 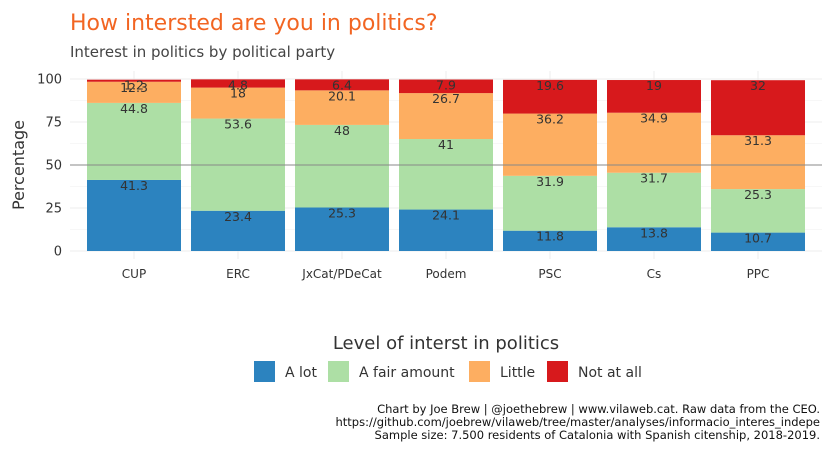 What do you see at coordinates (758, 211) in the screenshot?
I see `bar-ppc-a-fair-amount` at bounding box center [758, 211].